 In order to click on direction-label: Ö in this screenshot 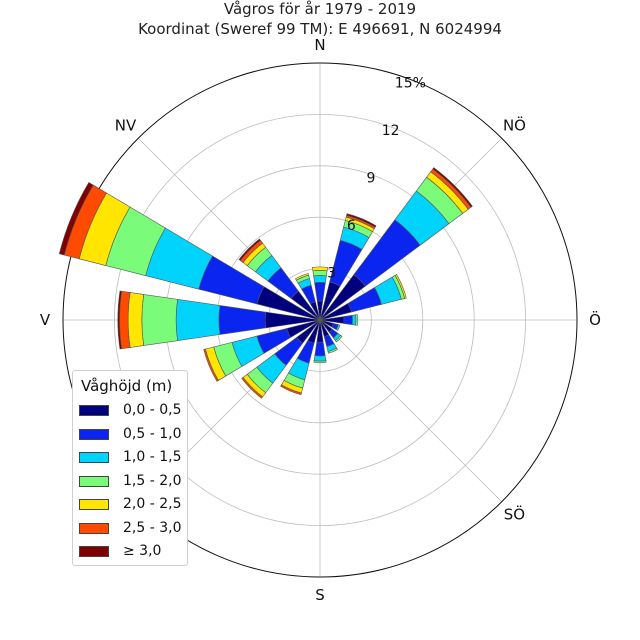, I will do `click(595, 319)`.